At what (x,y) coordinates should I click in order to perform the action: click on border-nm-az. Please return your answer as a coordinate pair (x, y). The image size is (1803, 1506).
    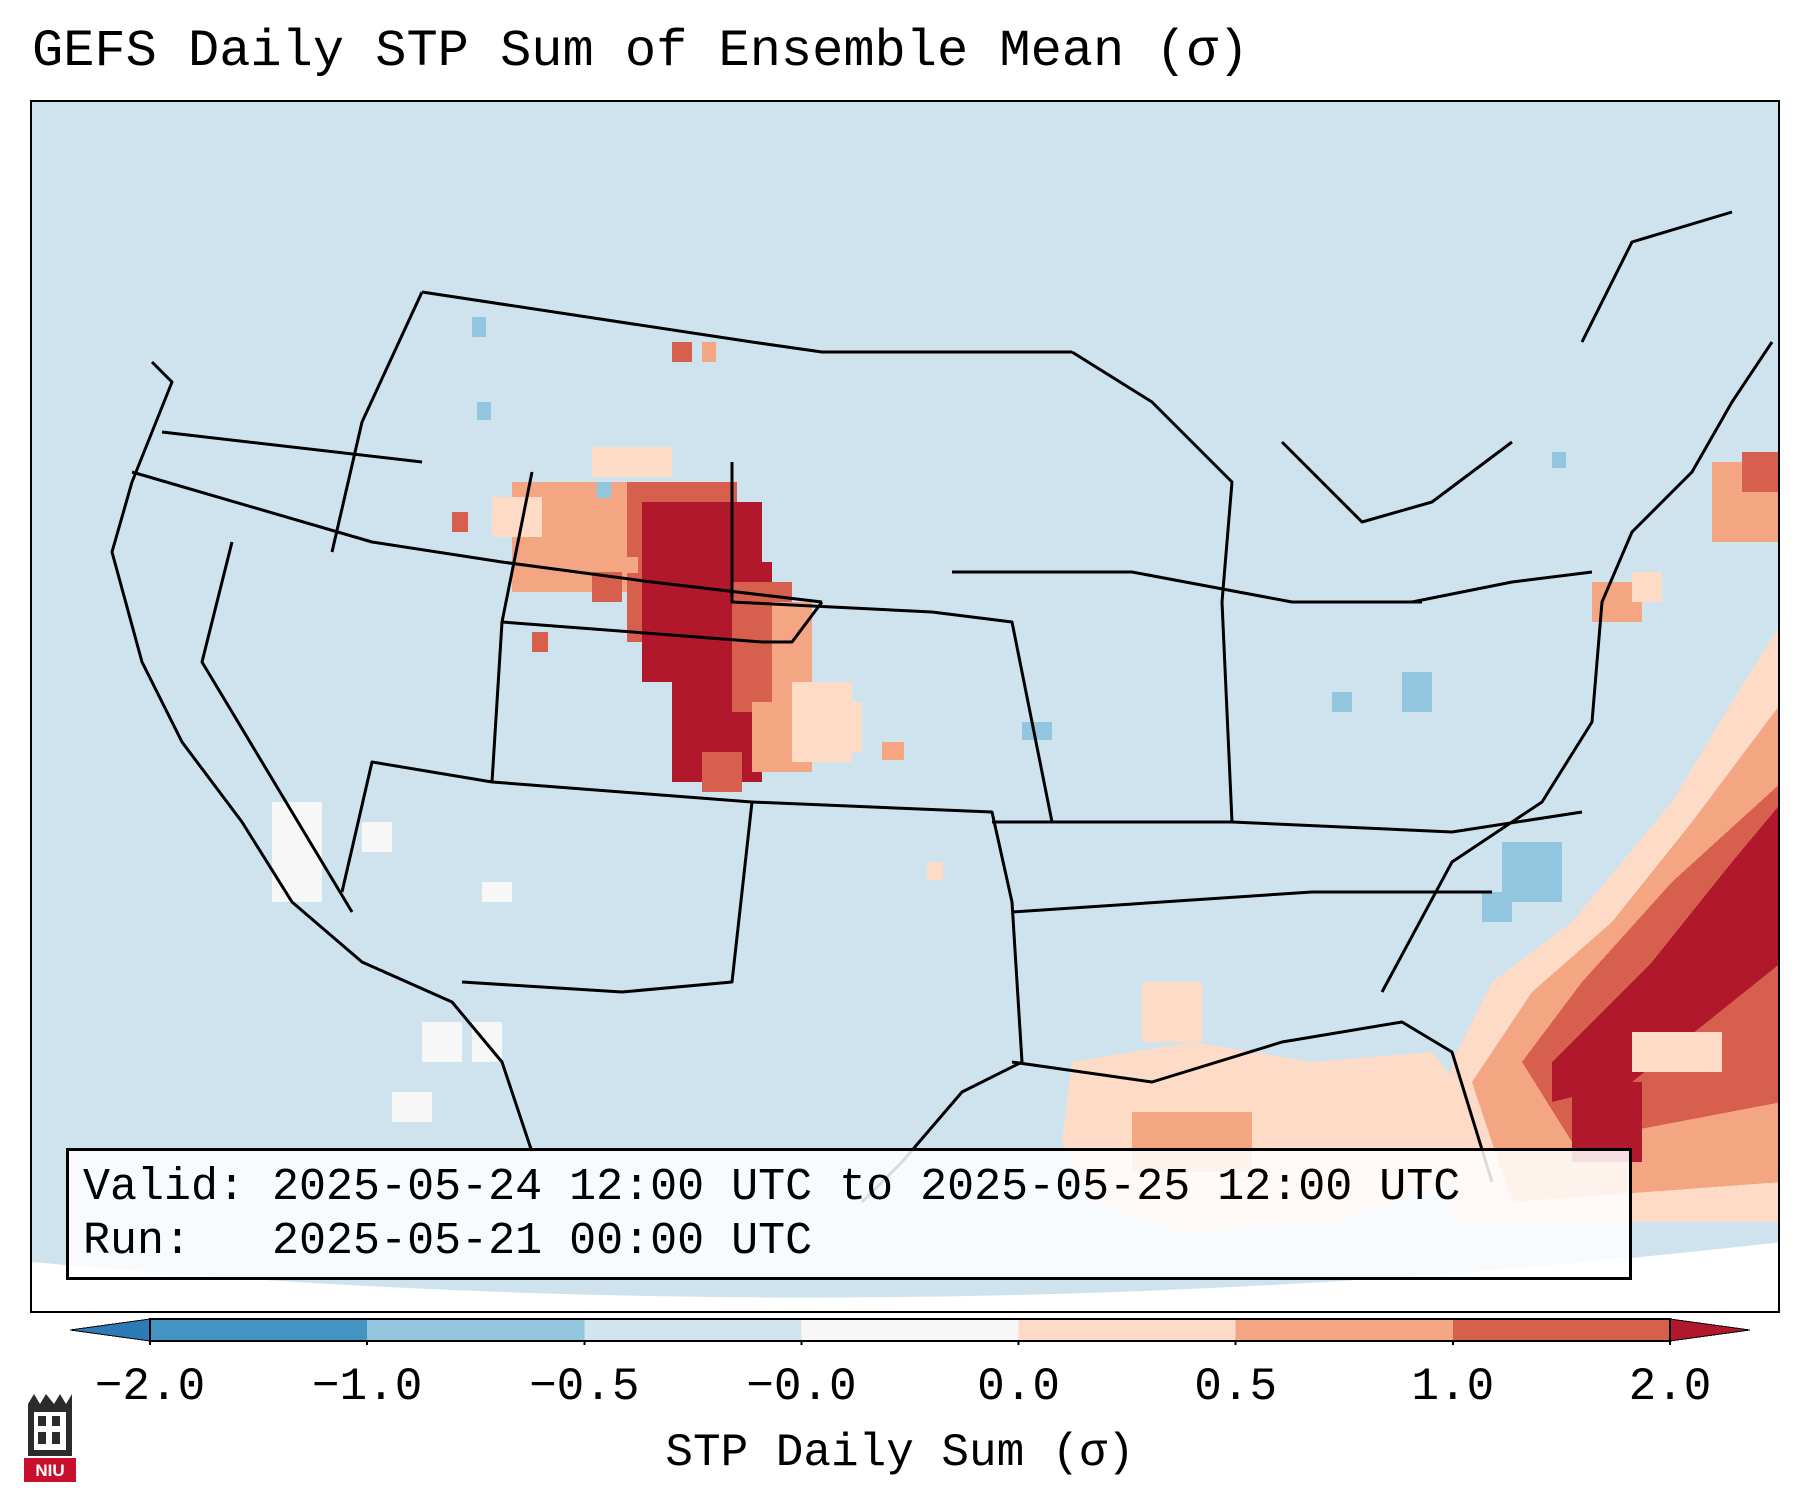
    Looking at the image, I should click on (607, 887).